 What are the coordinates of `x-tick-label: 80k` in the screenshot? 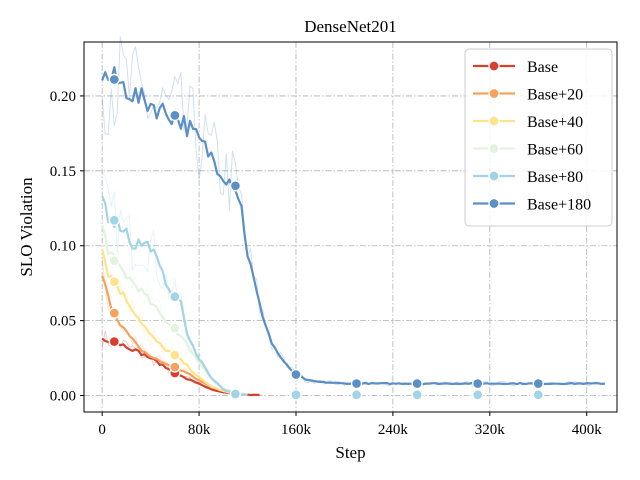 It's located at (199, 430).